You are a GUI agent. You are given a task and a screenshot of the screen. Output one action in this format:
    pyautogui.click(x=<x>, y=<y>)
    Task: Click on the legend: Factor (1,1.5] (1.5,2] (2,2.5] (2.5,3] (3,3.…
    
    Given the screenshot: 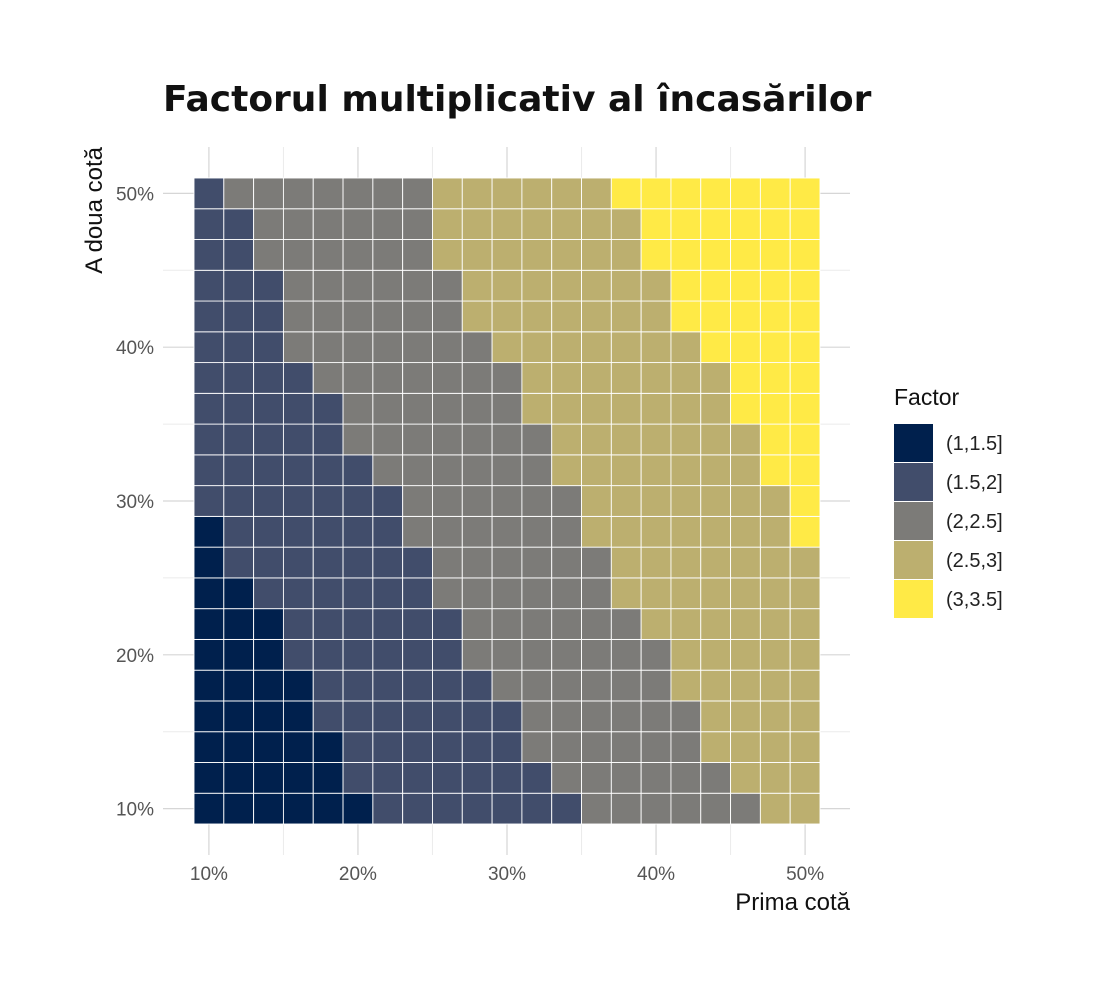 What is the action you would take?
    pyautogui.click(x=948, y=501)
    